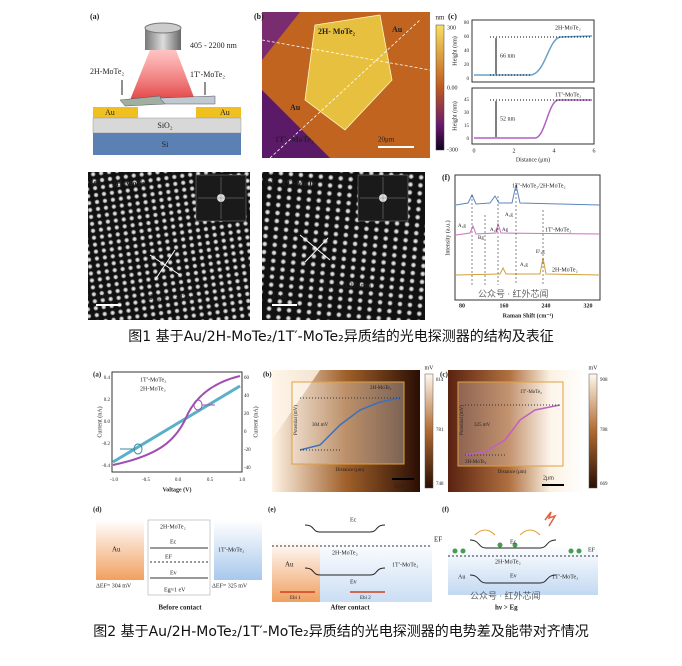  I want to click on 1t-block, so click(238, 550).